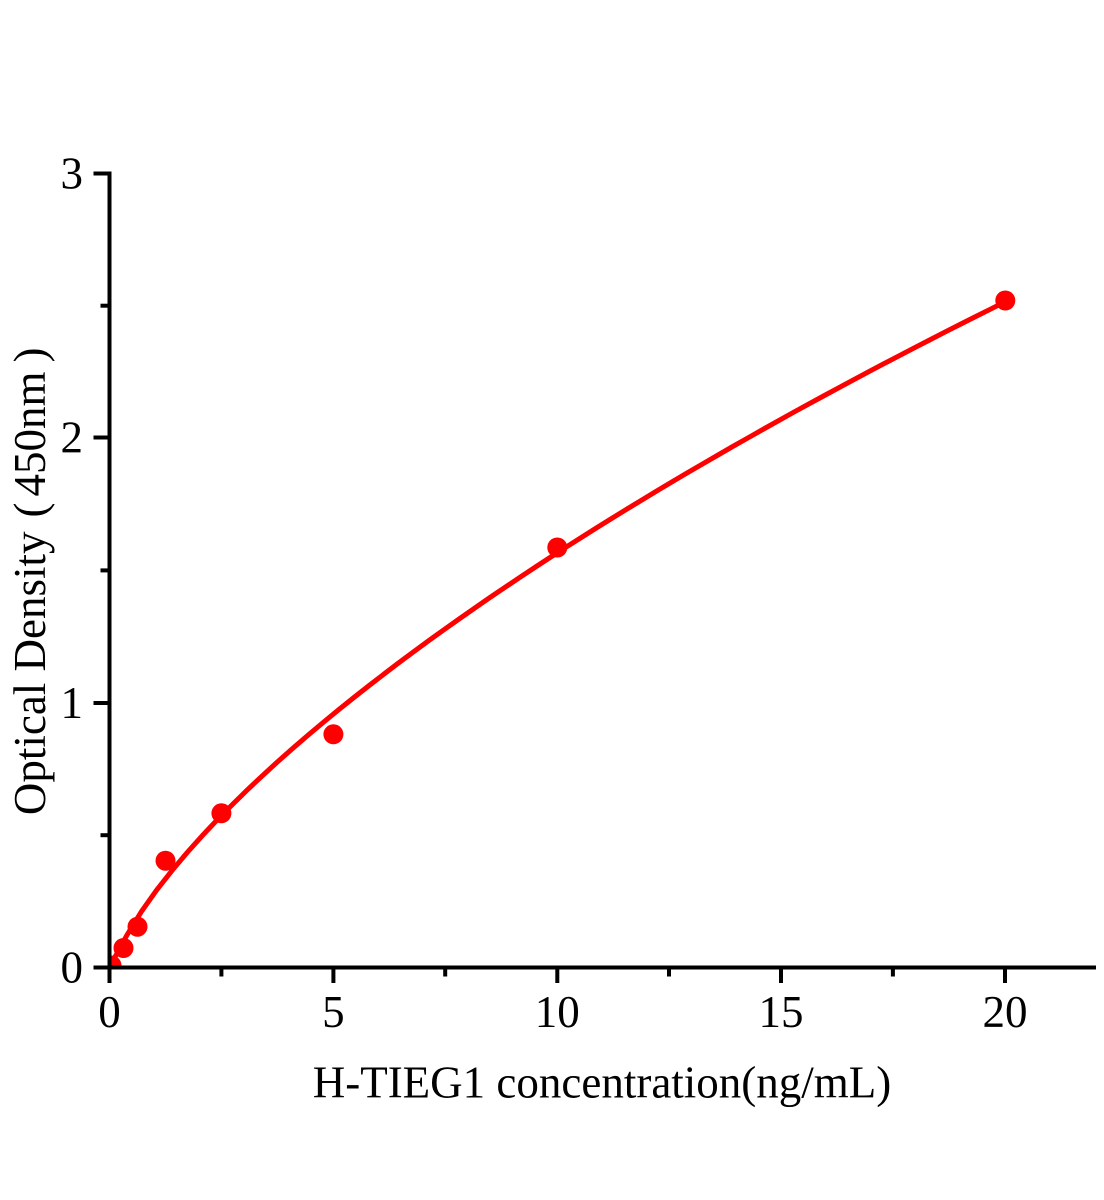 This screenshot has width=1104, height=1200. Describe the element at coordinates (72, 438) in the screenshot. I see `svg-text: 2` at that location.